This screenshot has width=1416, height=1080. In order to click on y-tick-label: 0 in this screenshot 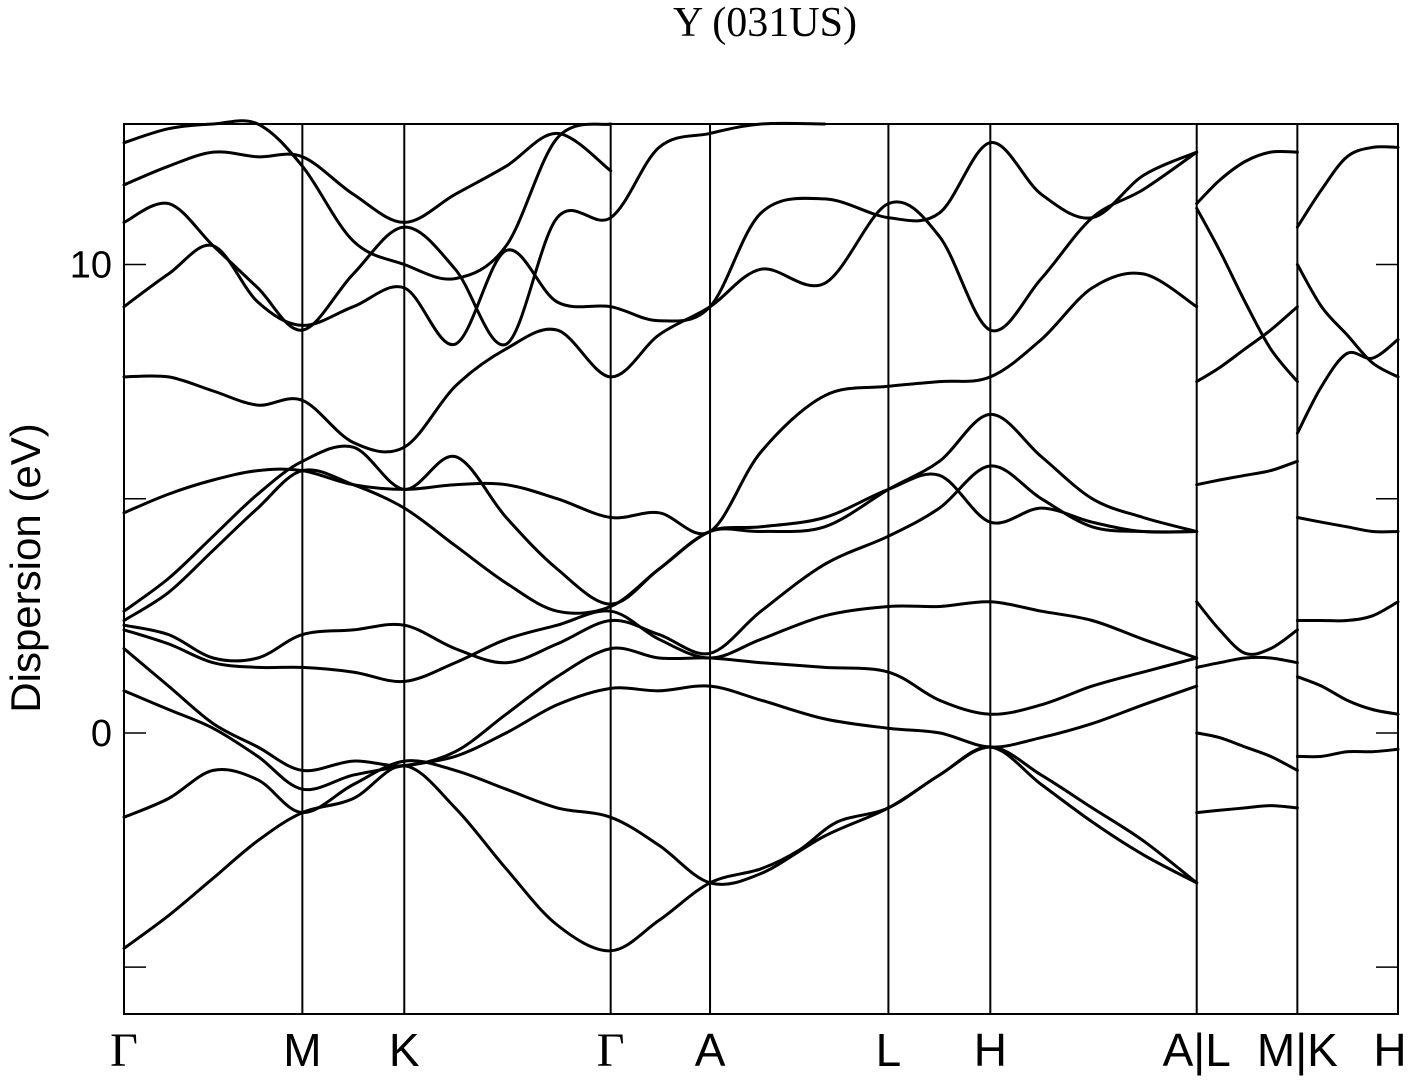, I will do `click(101, 734)`.